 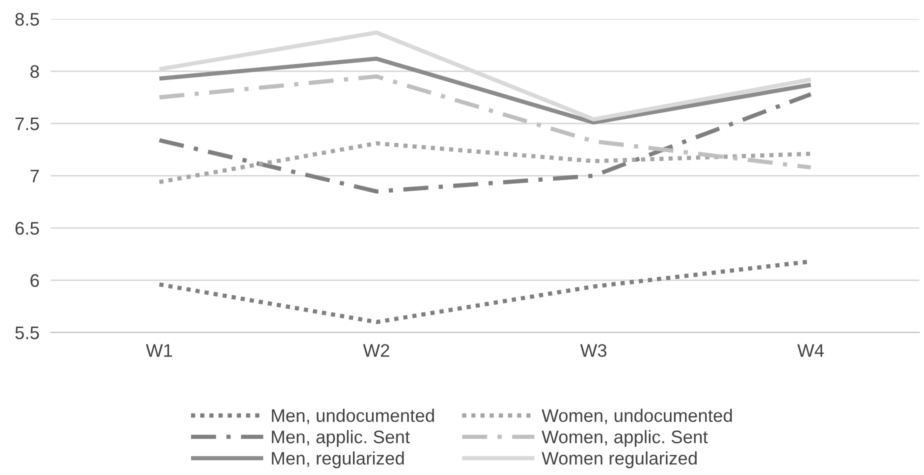 What do you see at coordinates (376, 350) in the screenshot?
I see `x-tick-label: W2` at bounding box center [376, 350].